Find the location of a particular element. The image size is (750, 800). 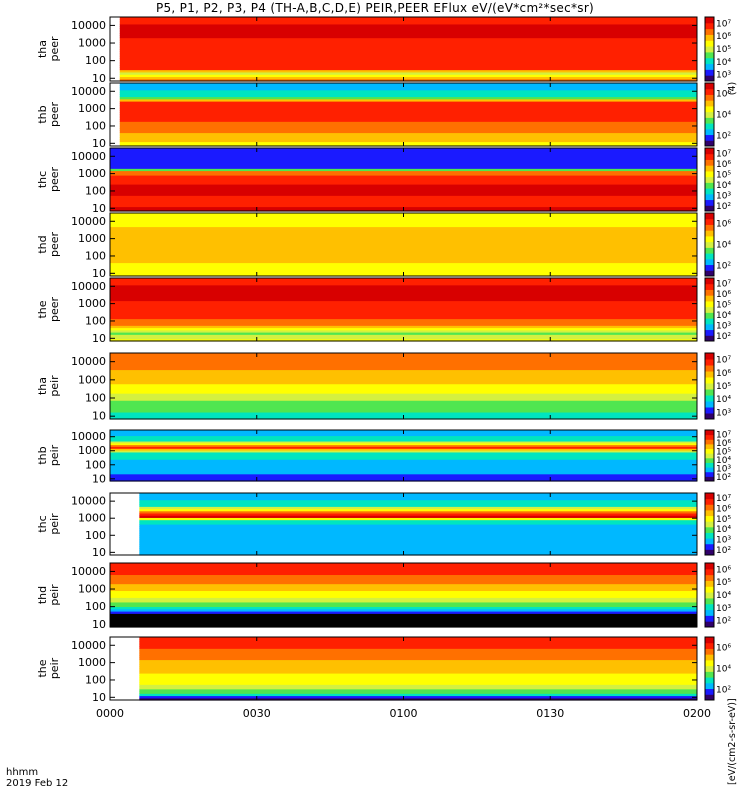

panel-thb_peer: 10 100 1000 10000 thb peer 10² 10⁴ 10⁶ is located at coordinates (383, 116).